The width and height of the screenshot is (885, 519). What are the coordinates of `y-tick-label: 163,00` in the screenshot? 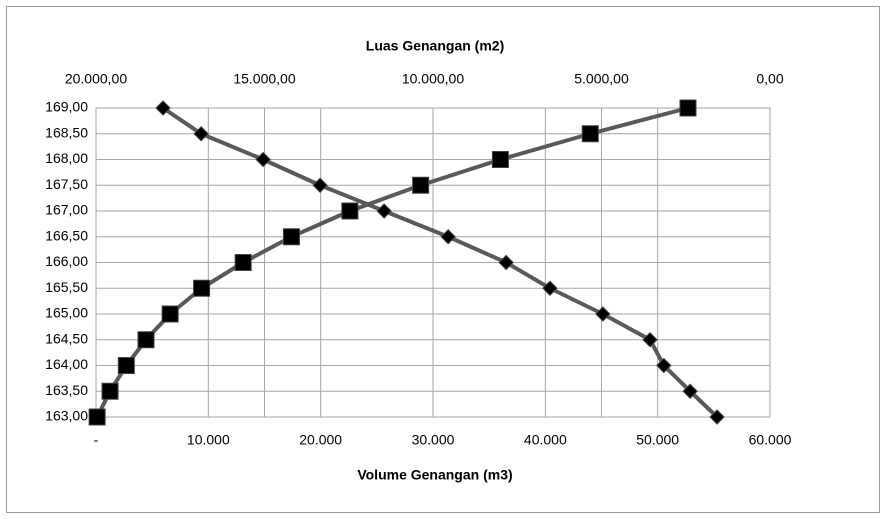 It's located at (66, 416).